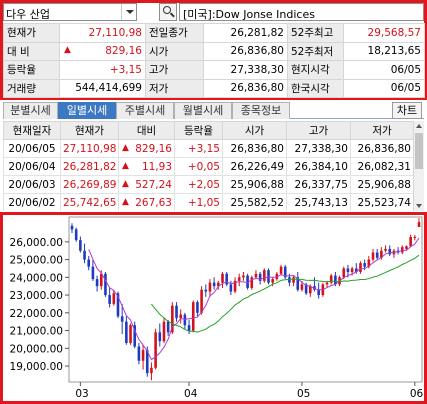  Describe the element at coordinates (89, 130) in the screenshot. I see `column-header: 현재가` at that location.